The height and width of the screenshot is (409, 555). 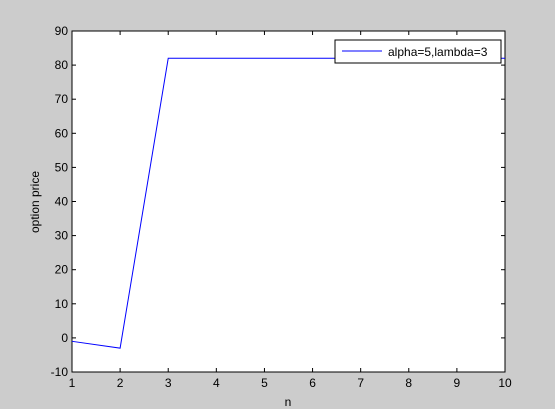 I want to click on x-tick-label: 3, so click(x=168, y=383).